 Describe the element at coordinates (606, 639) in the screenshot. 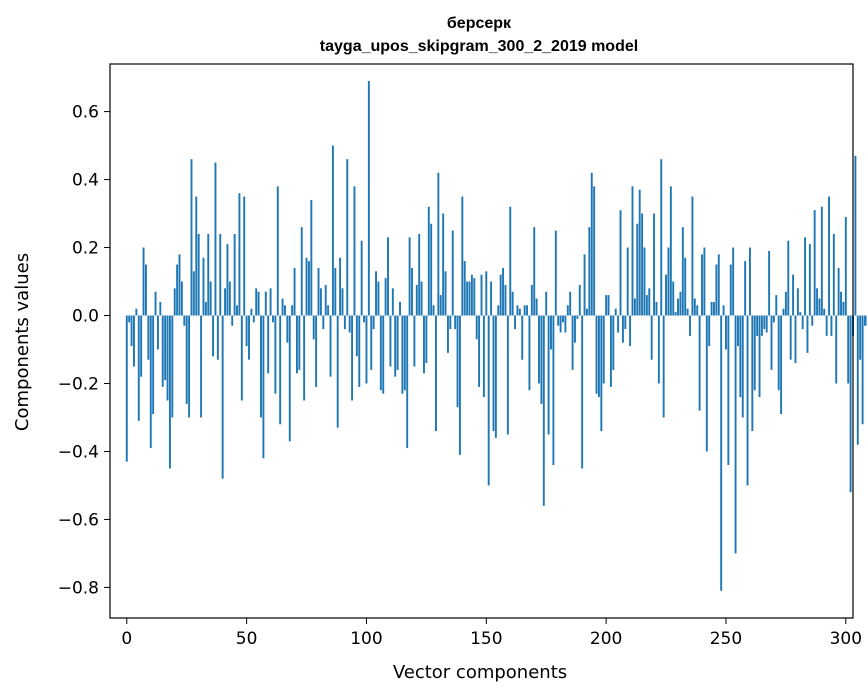

I see `x-tick-label: 200` at that location.